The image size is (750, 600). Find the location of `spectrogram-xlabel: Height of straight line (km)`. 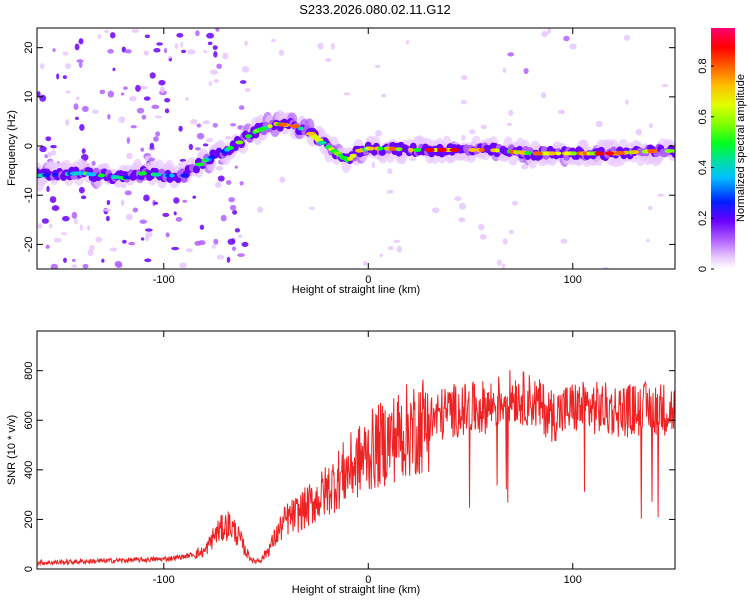

spectrogram-xlabel: Height of straight line (km) is located at coordinates (356, 290).